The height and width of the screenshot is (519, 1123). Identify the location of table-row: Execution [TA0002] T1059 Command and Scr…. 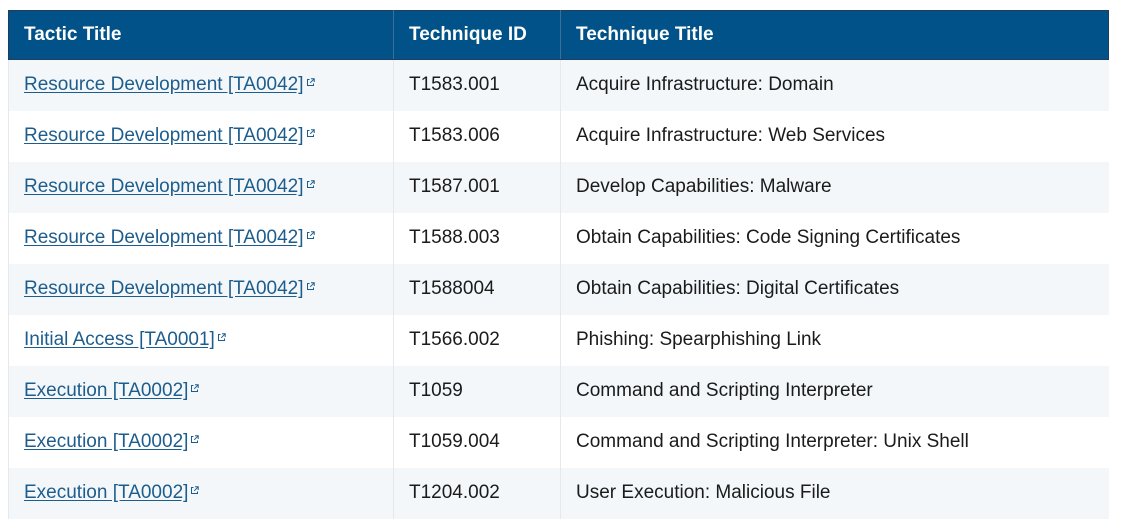
(558, 391).